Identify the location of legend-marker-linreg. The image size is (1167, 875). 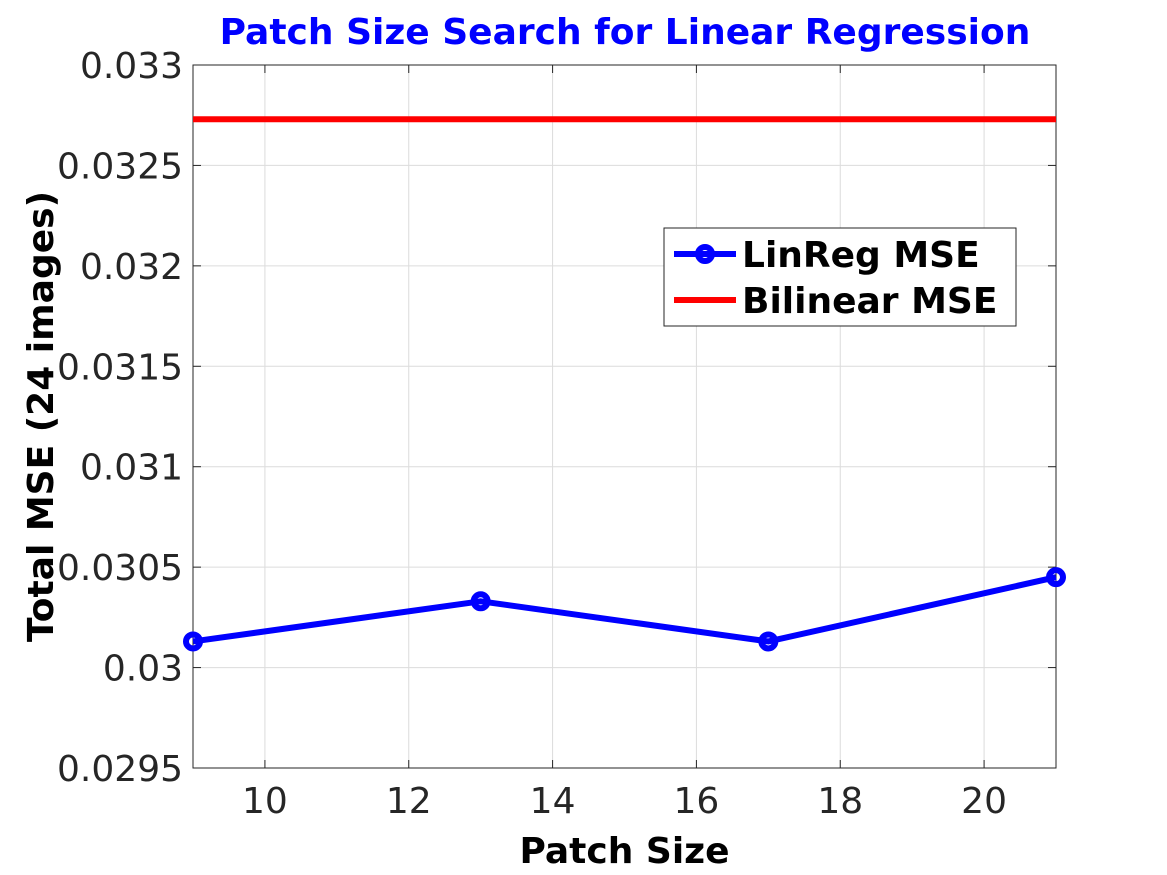
(705, 254).